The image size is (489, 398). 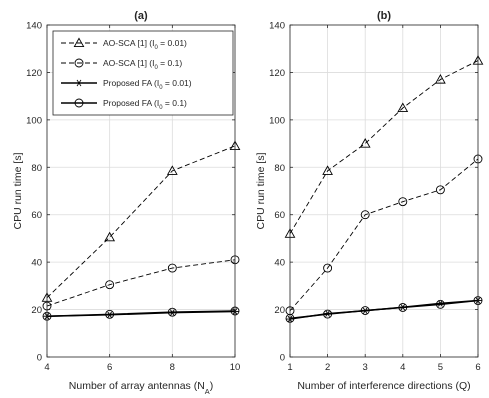 What do you see at coordinates (327, 367) in the screenshot?
I see `x-tick-label: 2` at bounding box center [327, 367].